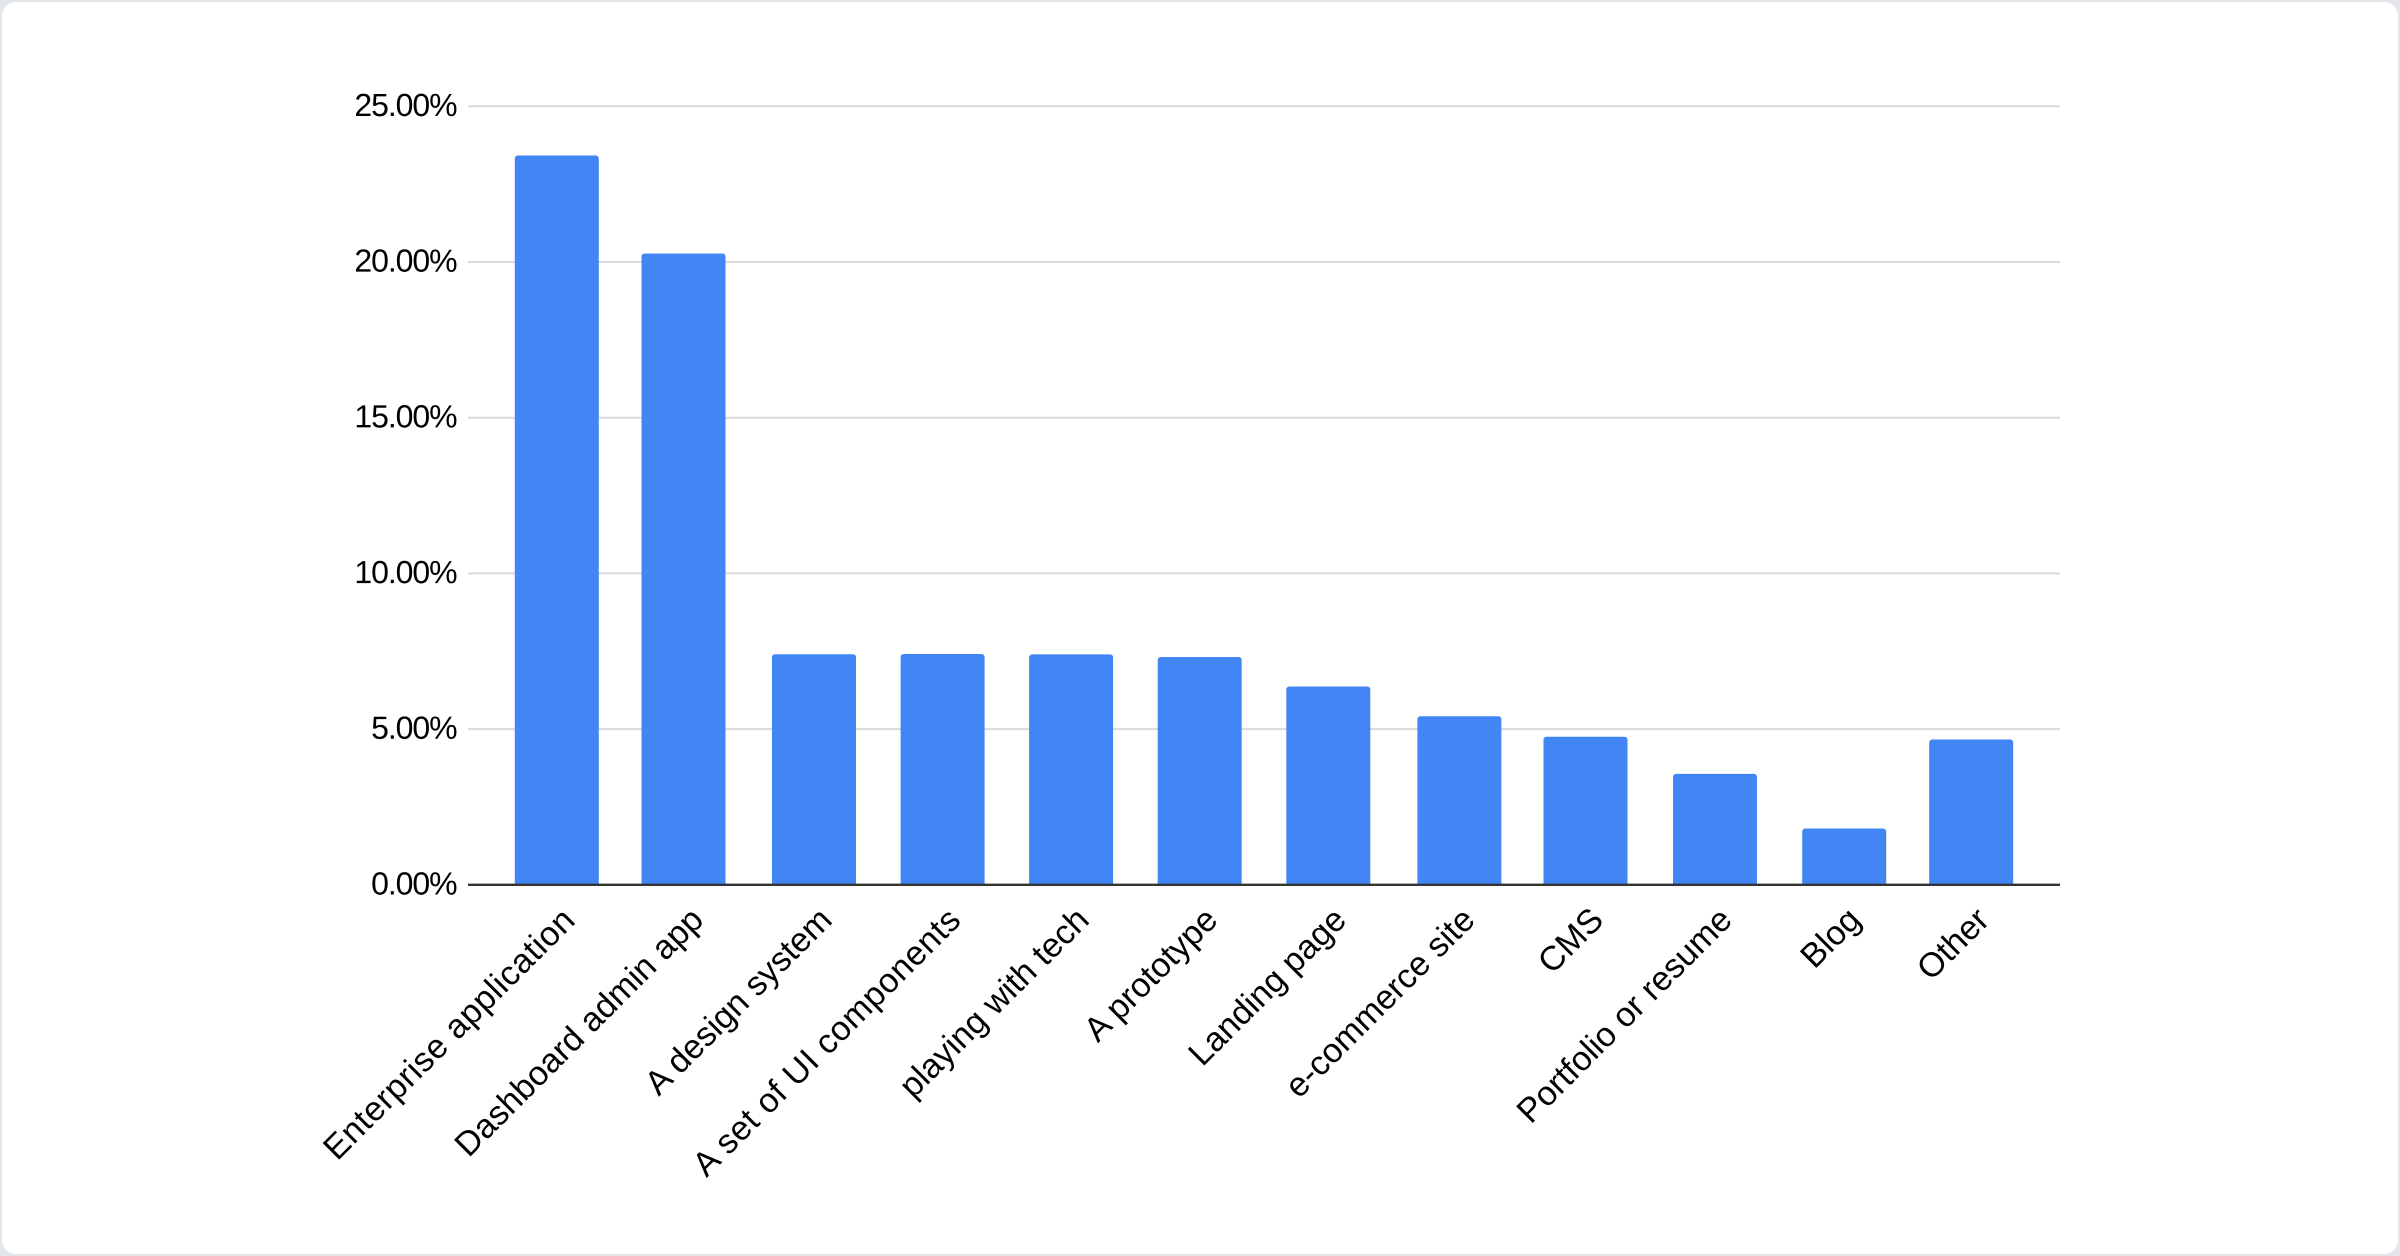 Image resolution: width=2400 pixels, height=1256 pixels. What do you see at coordinates (1571, 941) in the screenshot?
I see `svg-text: CMS` at bounding box center [1571, 941].